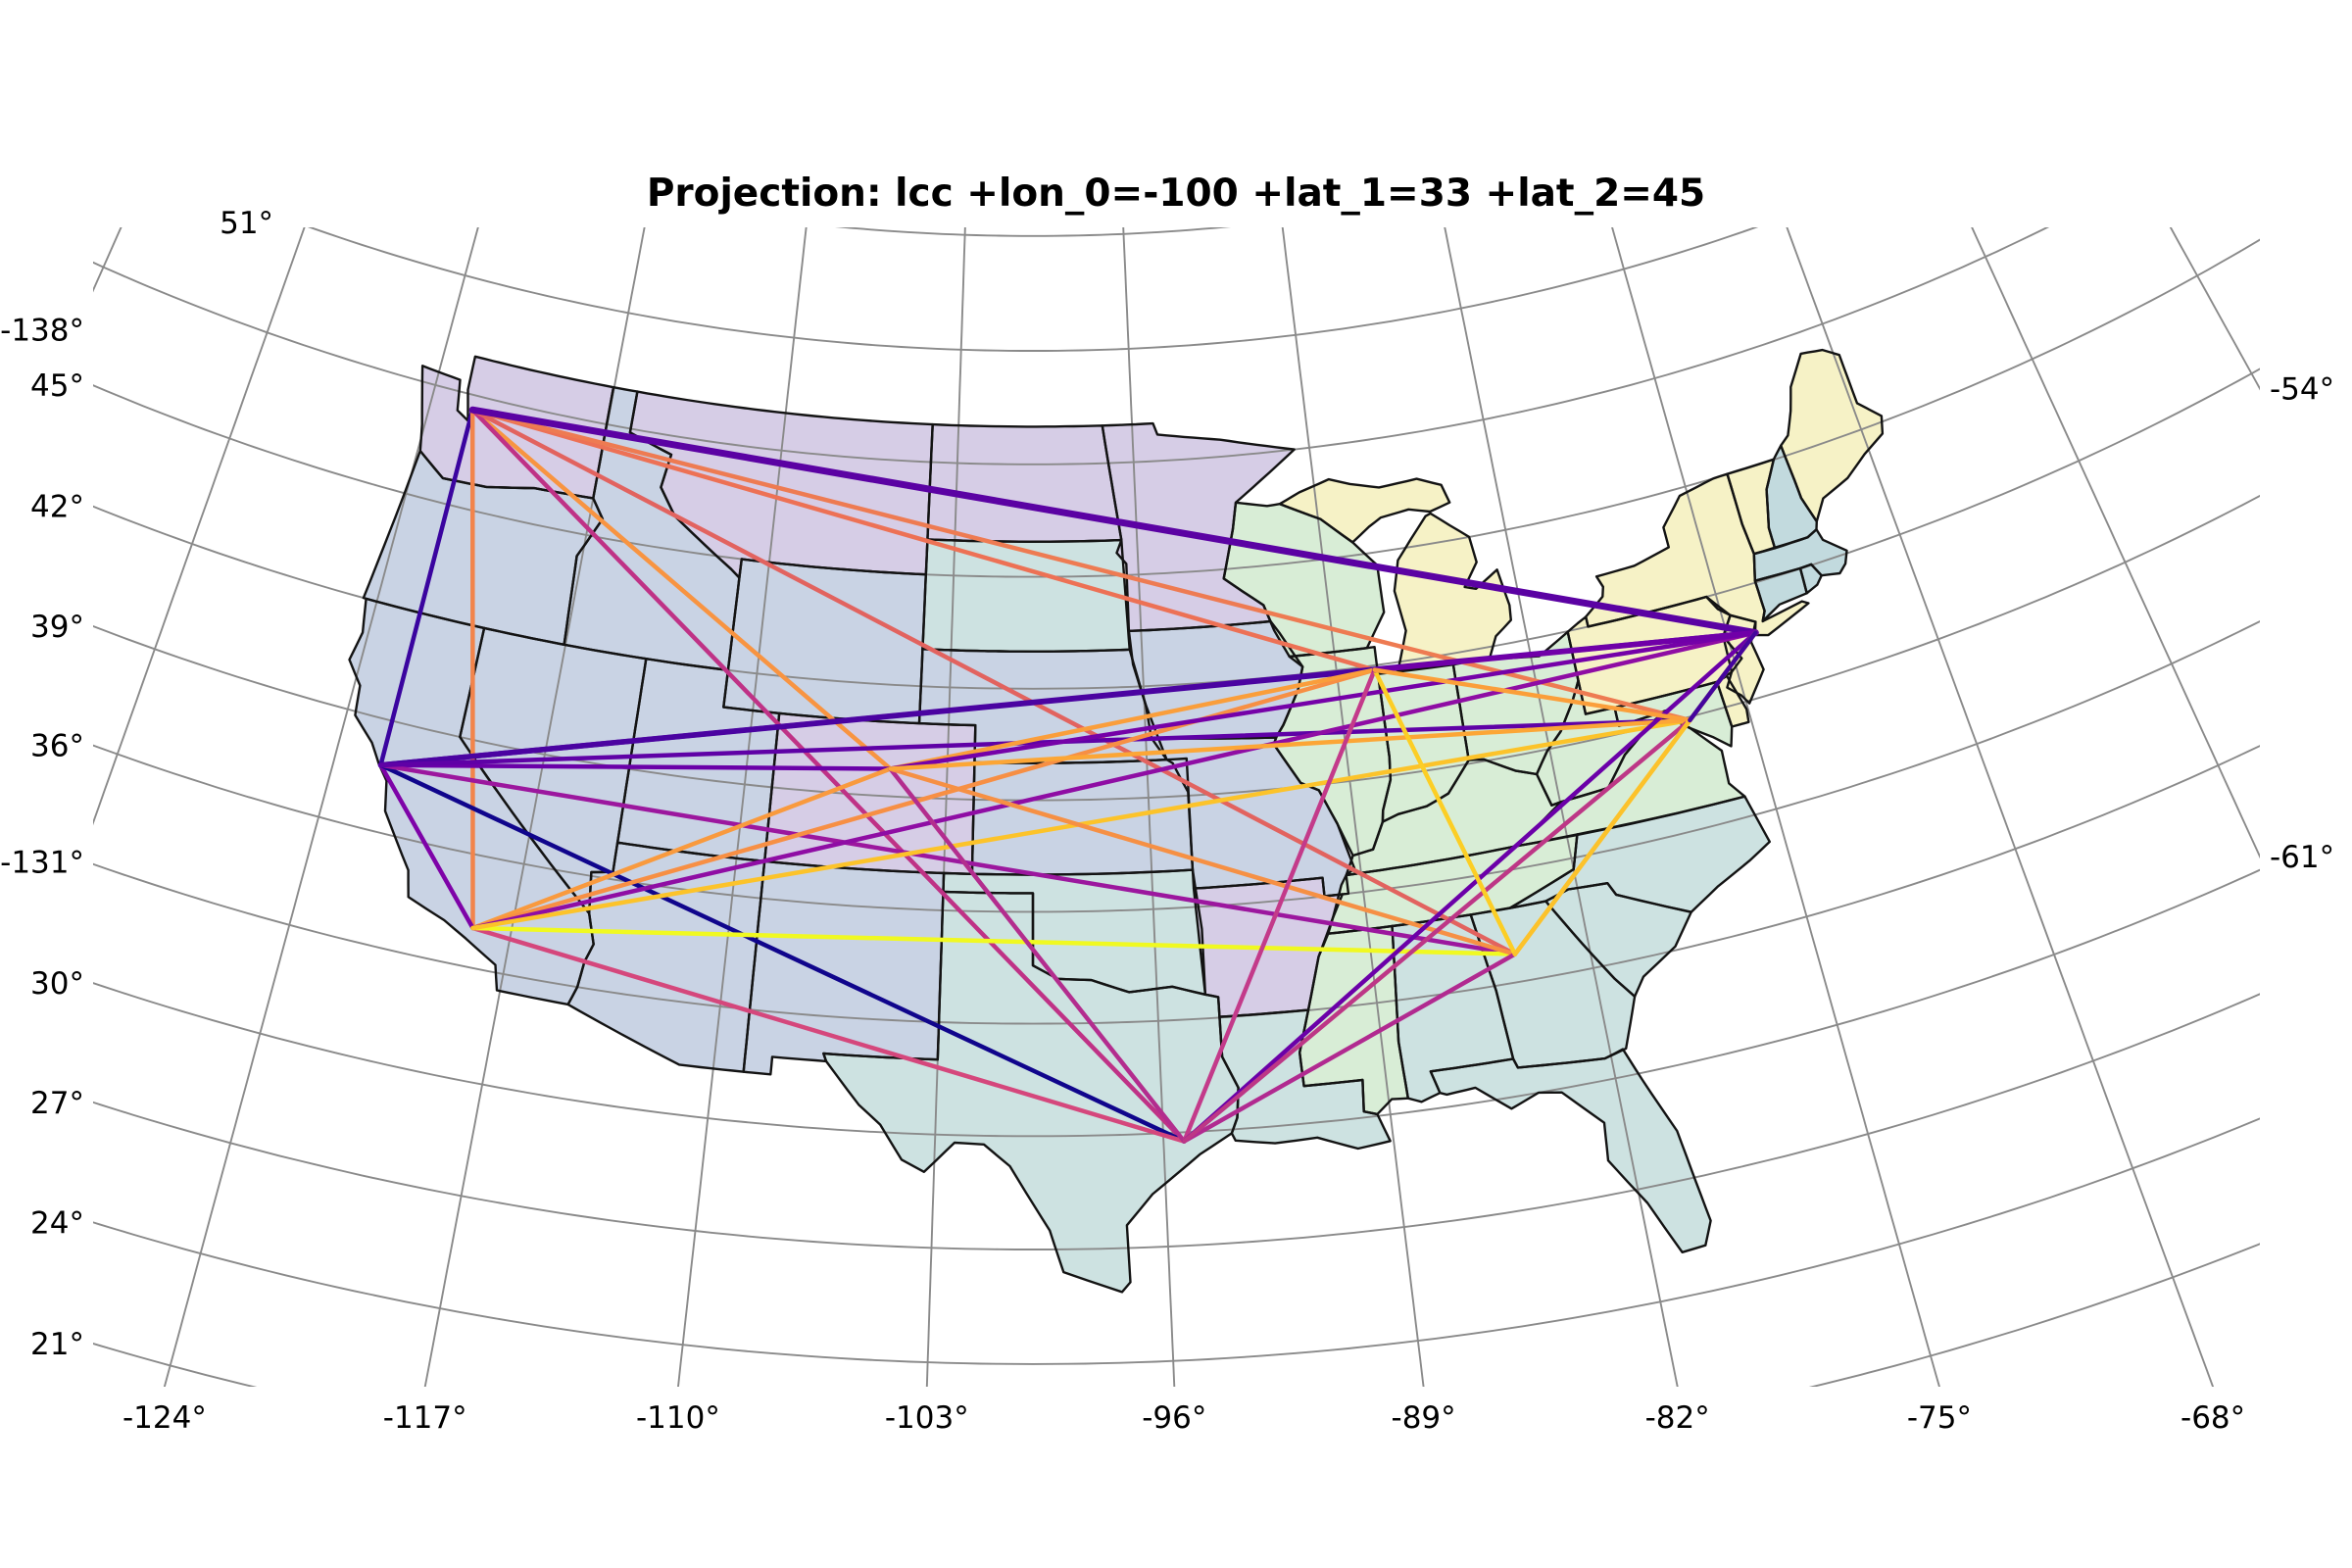 The width and height of the screenshot is (2352, 1568). I want to click on tick-label--124deg: -124°, so click(164, 1418).